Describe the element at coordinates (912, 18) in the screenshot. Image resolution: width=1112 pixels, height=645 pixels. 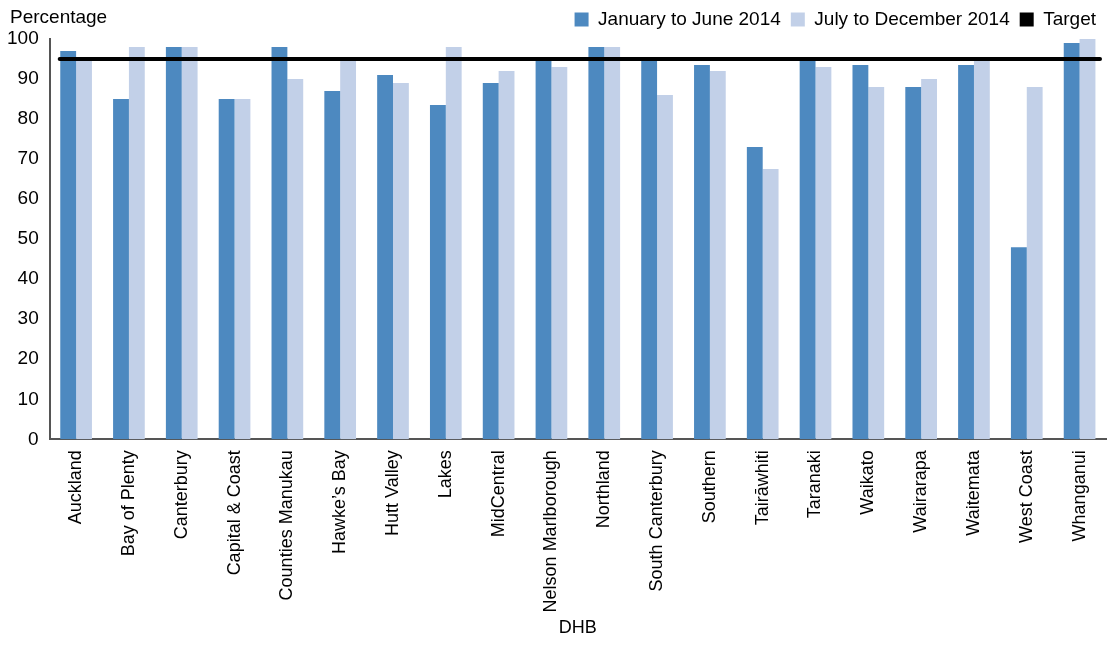
I see `legend-label: July to December 2014` at that location.